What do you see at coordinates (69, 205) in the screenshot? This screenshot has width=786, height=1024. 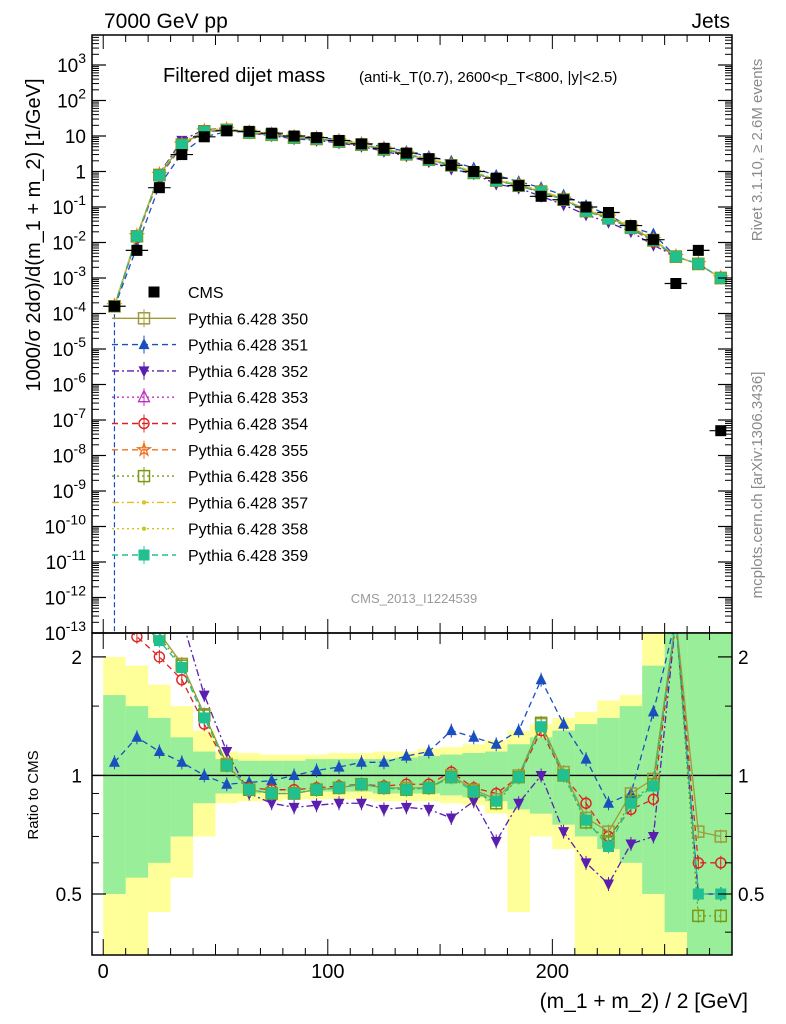 I see `main-ytick-label: 10⁻¹` at bounding box center [69, 205].